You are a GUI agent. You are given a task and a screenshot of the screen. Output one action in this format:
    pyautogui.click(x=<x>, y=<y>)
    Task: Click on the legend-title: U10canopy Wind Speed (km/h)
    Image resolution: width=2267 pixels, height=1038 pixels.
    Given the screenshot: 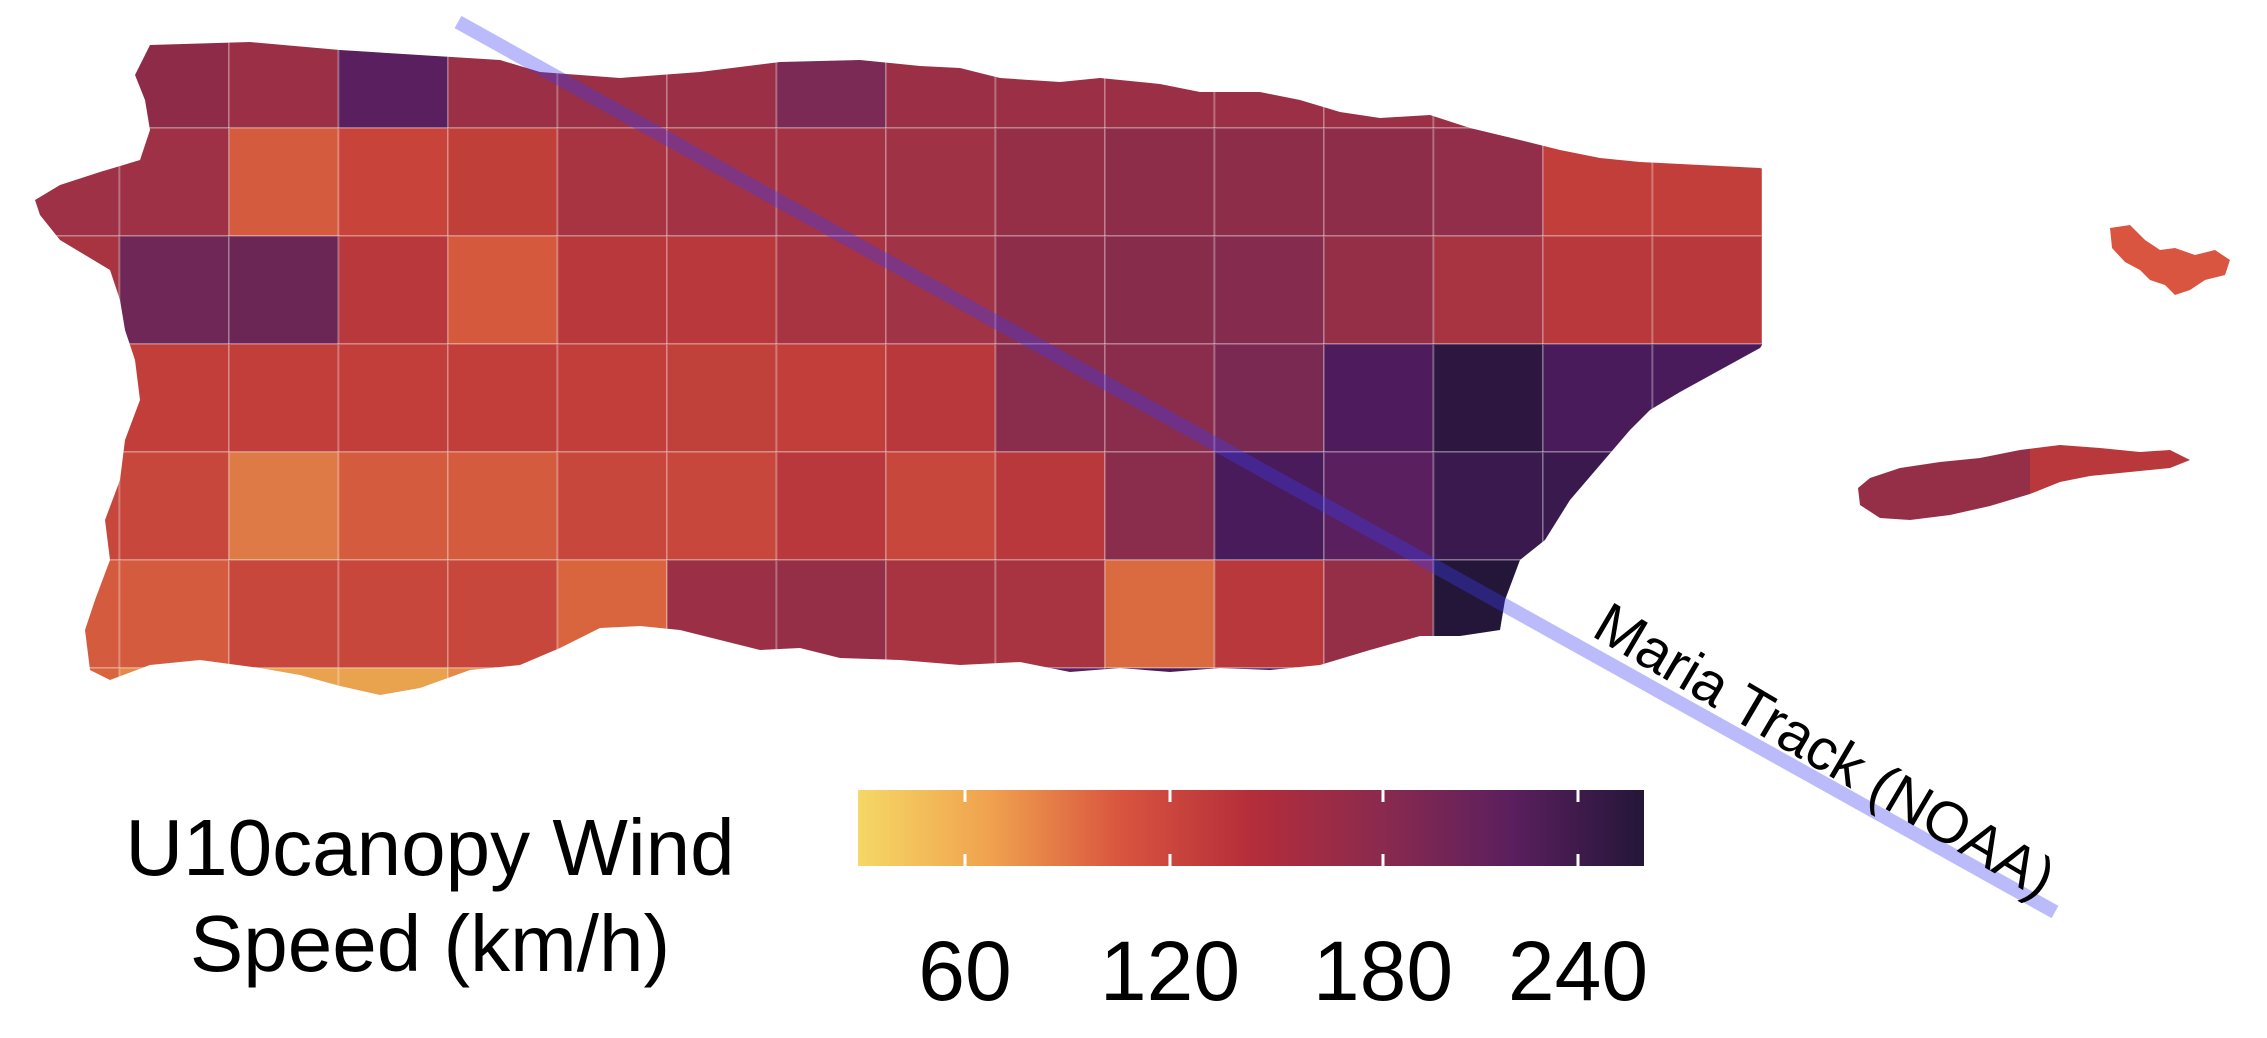 What is the action you would take?
    pyautogui.click(x=430, y=896)
    